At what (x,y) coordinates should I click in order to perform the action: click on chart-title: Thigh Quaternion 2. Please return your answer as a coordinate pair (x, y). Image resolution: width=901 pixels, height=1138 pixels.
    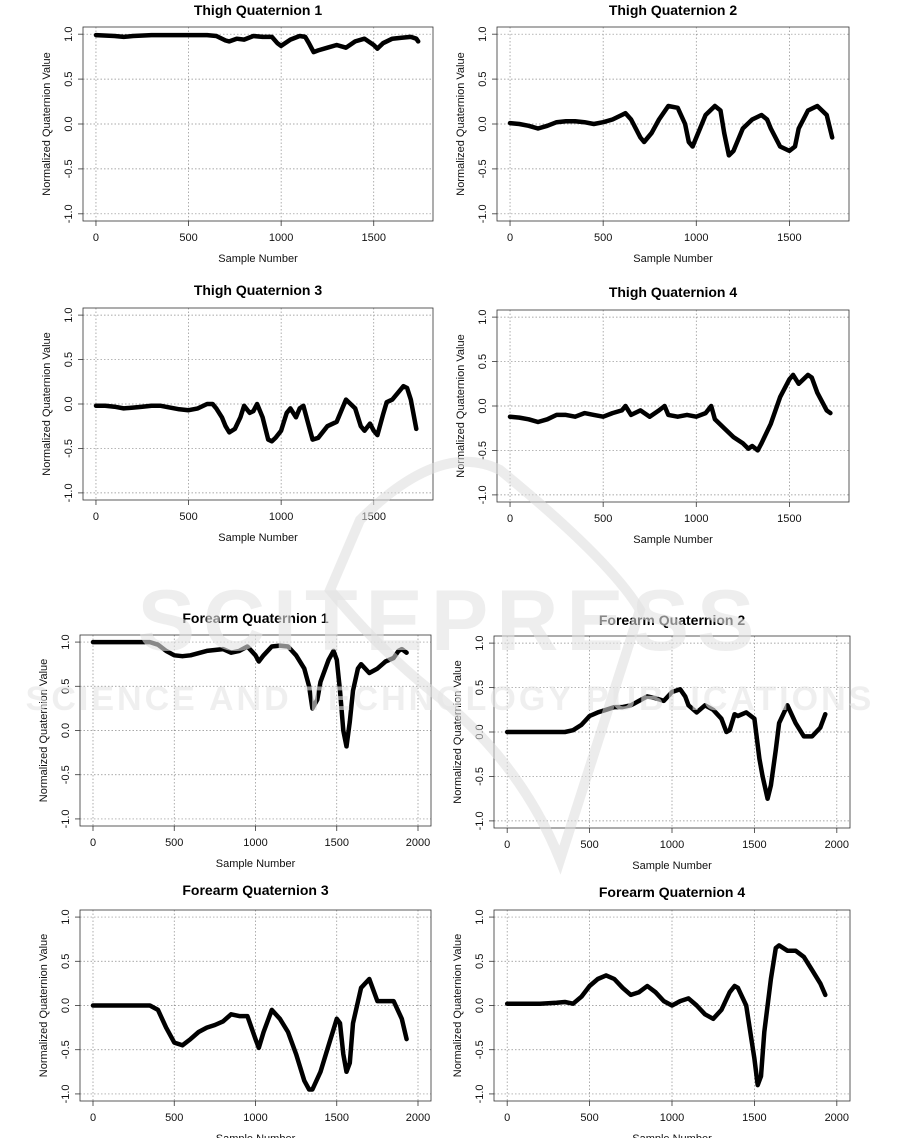
    Looking at the image, I should click on (673, 10).